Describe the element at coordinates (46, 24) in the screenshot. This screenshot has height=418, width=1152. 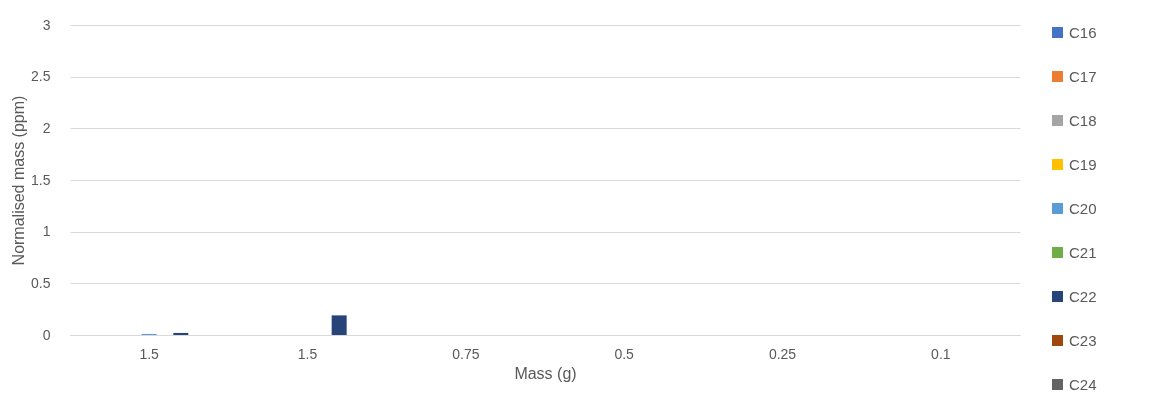
I see `y-tick-label: 3` at that location.